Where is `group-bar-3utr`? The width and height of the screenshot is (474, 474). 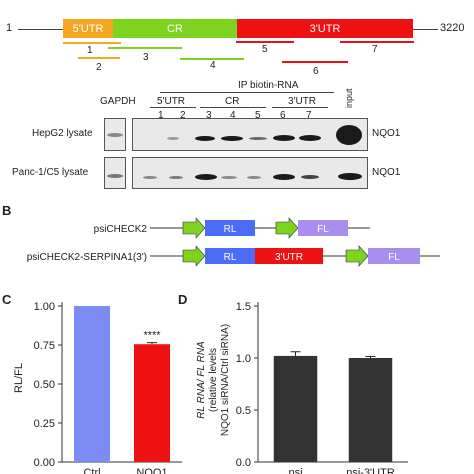
group-bar-3utr is located at coordinates (300, 107).